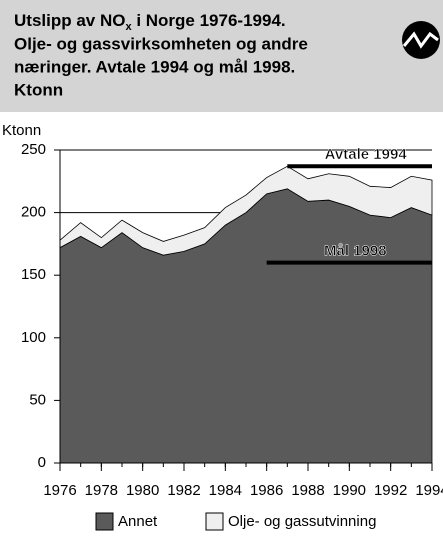  I want to click on x-tick-label: 1986, so click(266, 490).